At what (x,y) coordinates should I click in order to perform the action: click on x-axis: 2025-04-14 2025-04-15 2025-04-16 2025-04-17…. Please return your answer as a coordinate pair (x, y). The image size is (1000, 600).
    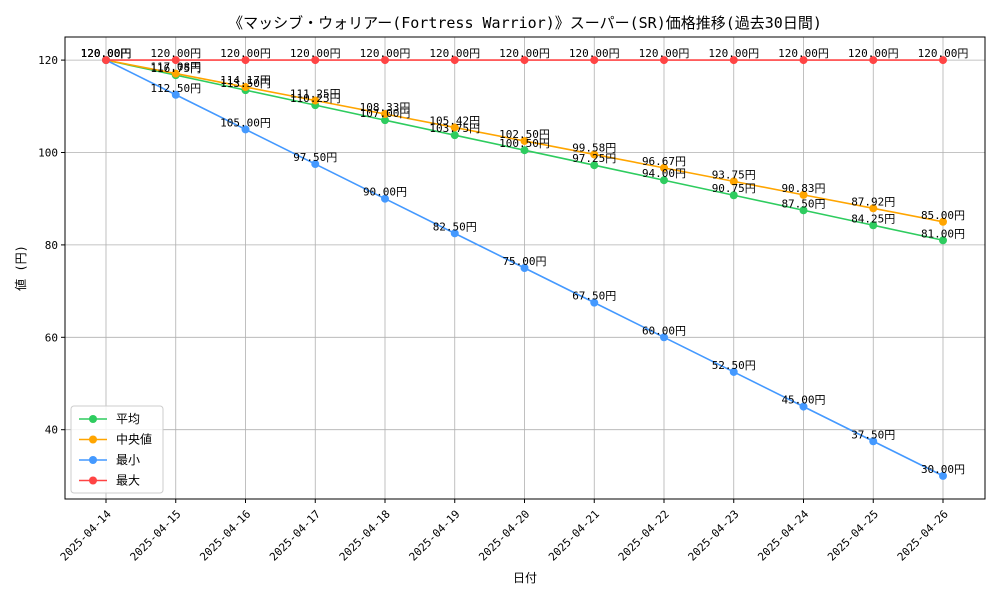
    Looking at the image, I should click on (504, 531).